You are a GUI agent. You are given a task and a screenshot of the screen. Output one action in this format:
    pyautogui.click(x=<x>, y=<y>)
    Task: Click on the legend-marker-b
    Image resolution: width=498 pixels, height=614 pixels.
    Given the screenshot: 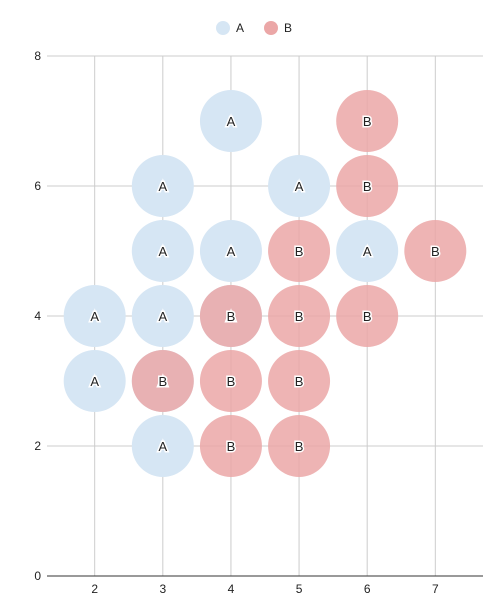 What is the action you would take?
    pyautogui.click(x=271, y=28)
    